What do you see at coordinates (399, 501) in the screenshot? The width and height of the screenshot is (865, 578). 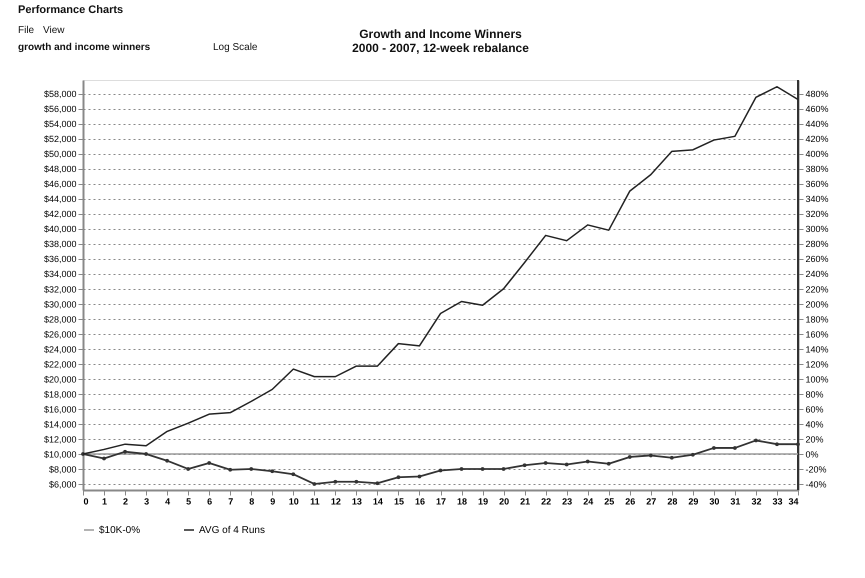 I see `x-tick-label: 15` at bounding box center [399, 501].